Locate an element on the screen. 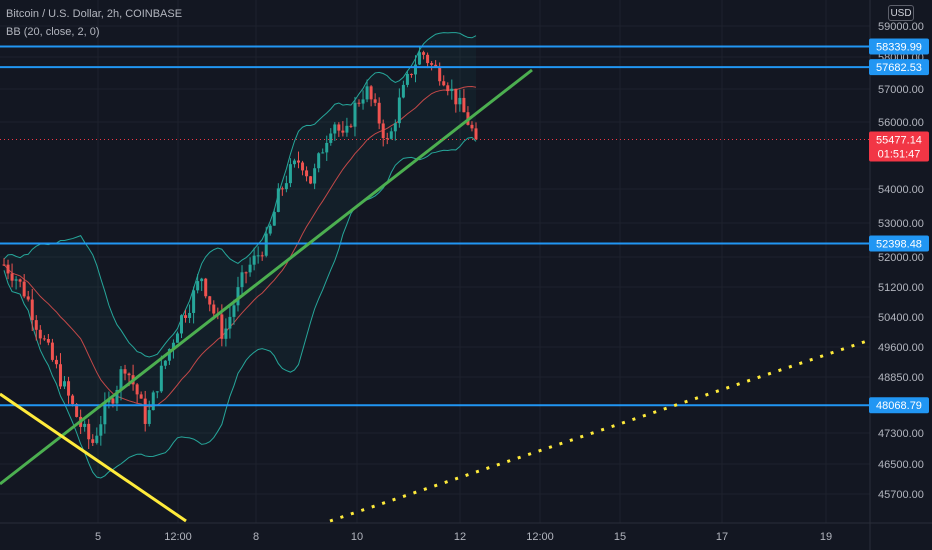 Image resolution: width=932 pixels, height=550 pixels. level-price-label: 57682.53 is located at coordinates (899, 68).